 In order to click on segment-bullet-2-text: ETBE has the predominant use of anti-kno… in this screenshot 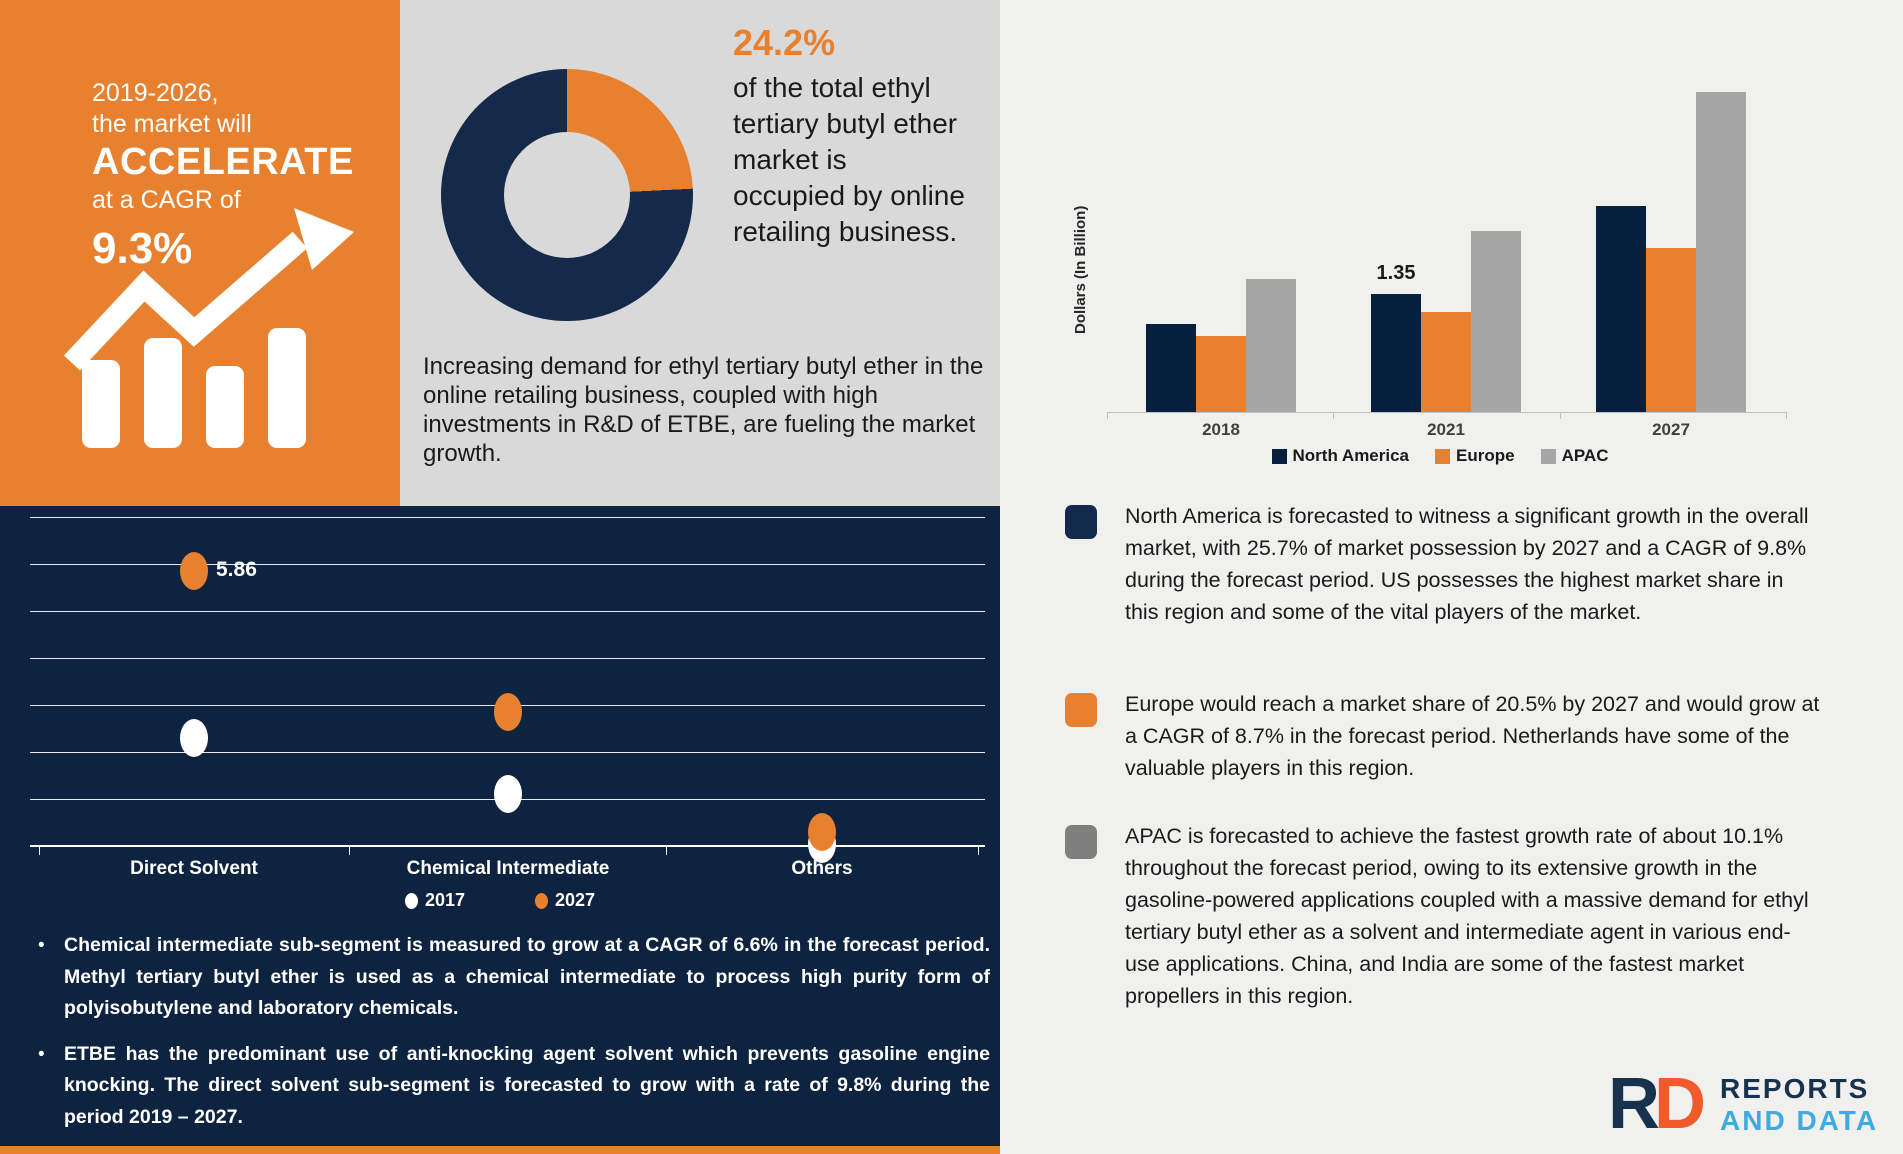, I will do `click(527, 1085)`.